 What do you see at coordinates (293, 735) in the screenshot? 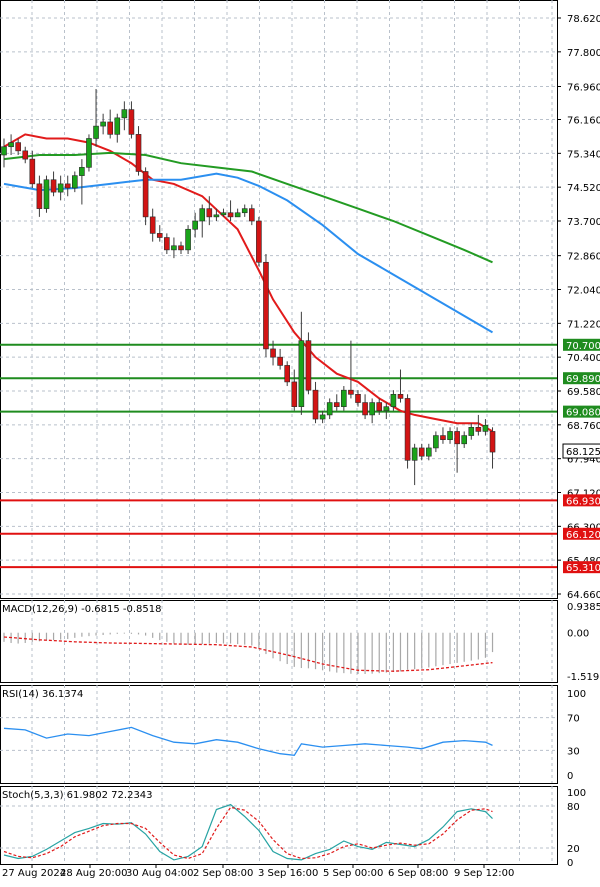
I see `rsi-panel: RSI(14) 36.1374 100 70 30 0` at bounding box center [293, 735].